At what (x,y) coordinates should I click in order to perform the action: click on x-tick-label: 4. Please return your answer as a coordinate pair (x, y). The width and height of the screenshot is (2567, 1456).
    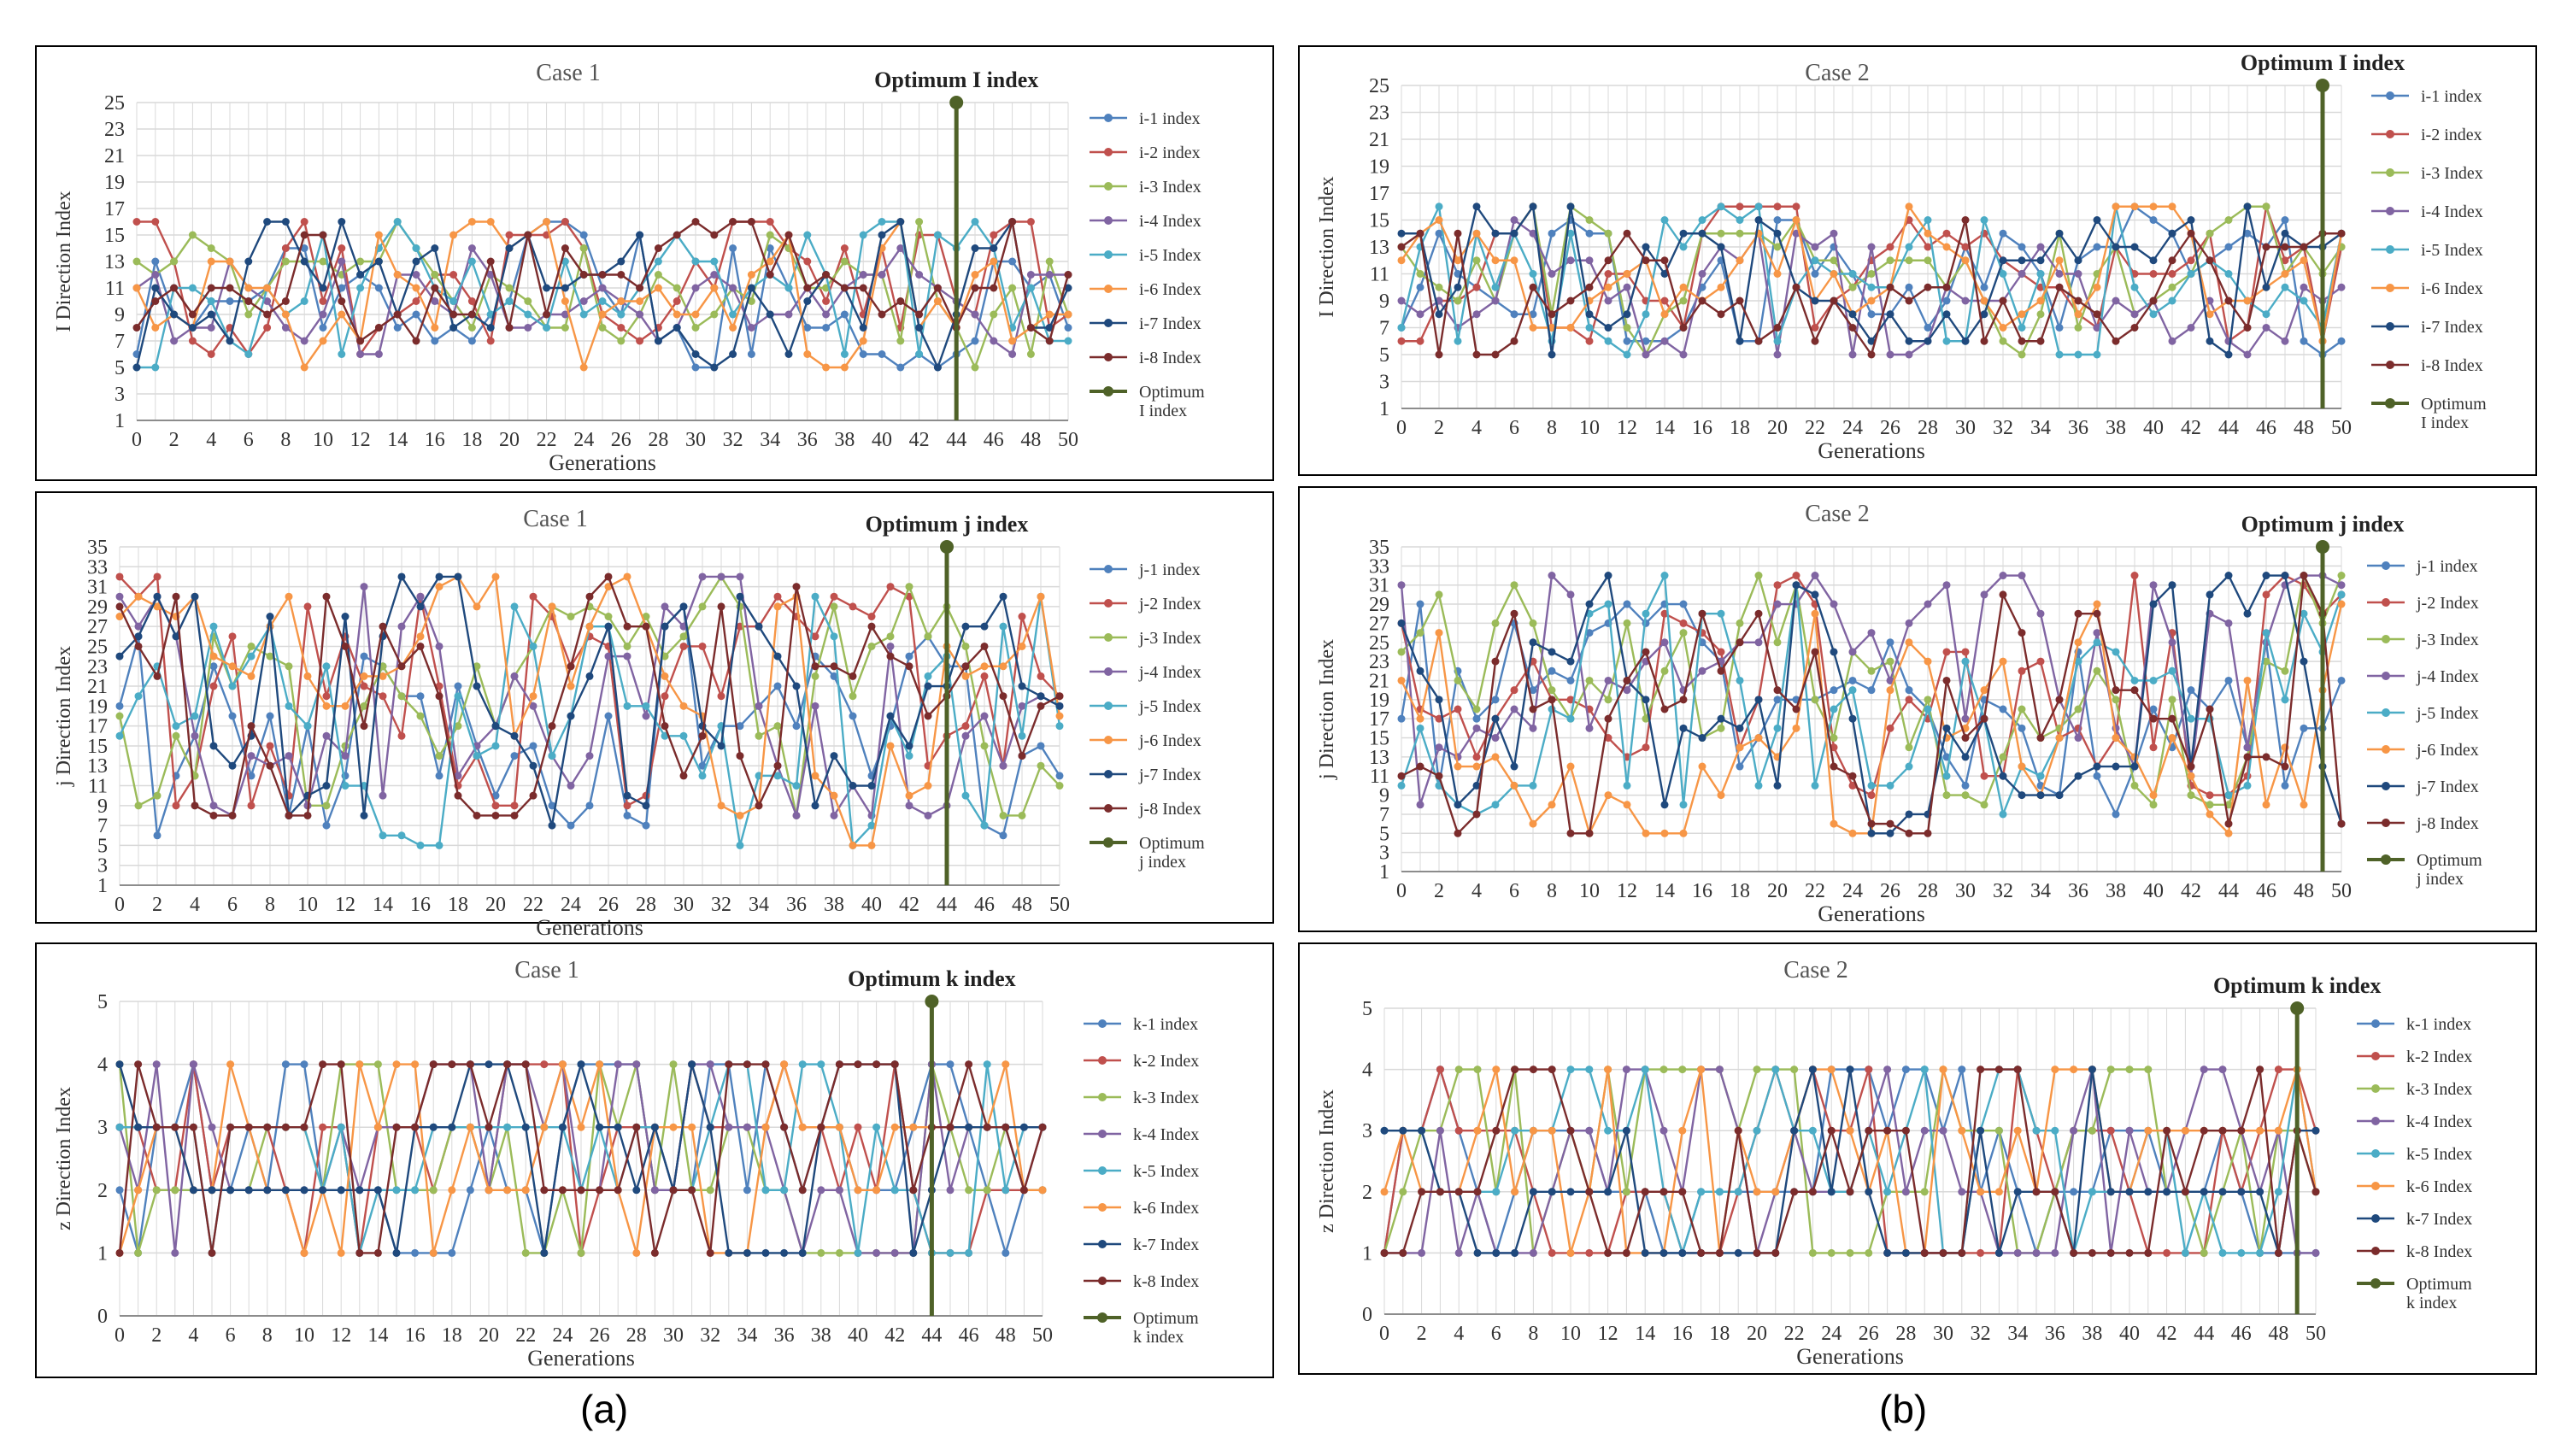
    Looking at the image, I should click on (193, 1336).